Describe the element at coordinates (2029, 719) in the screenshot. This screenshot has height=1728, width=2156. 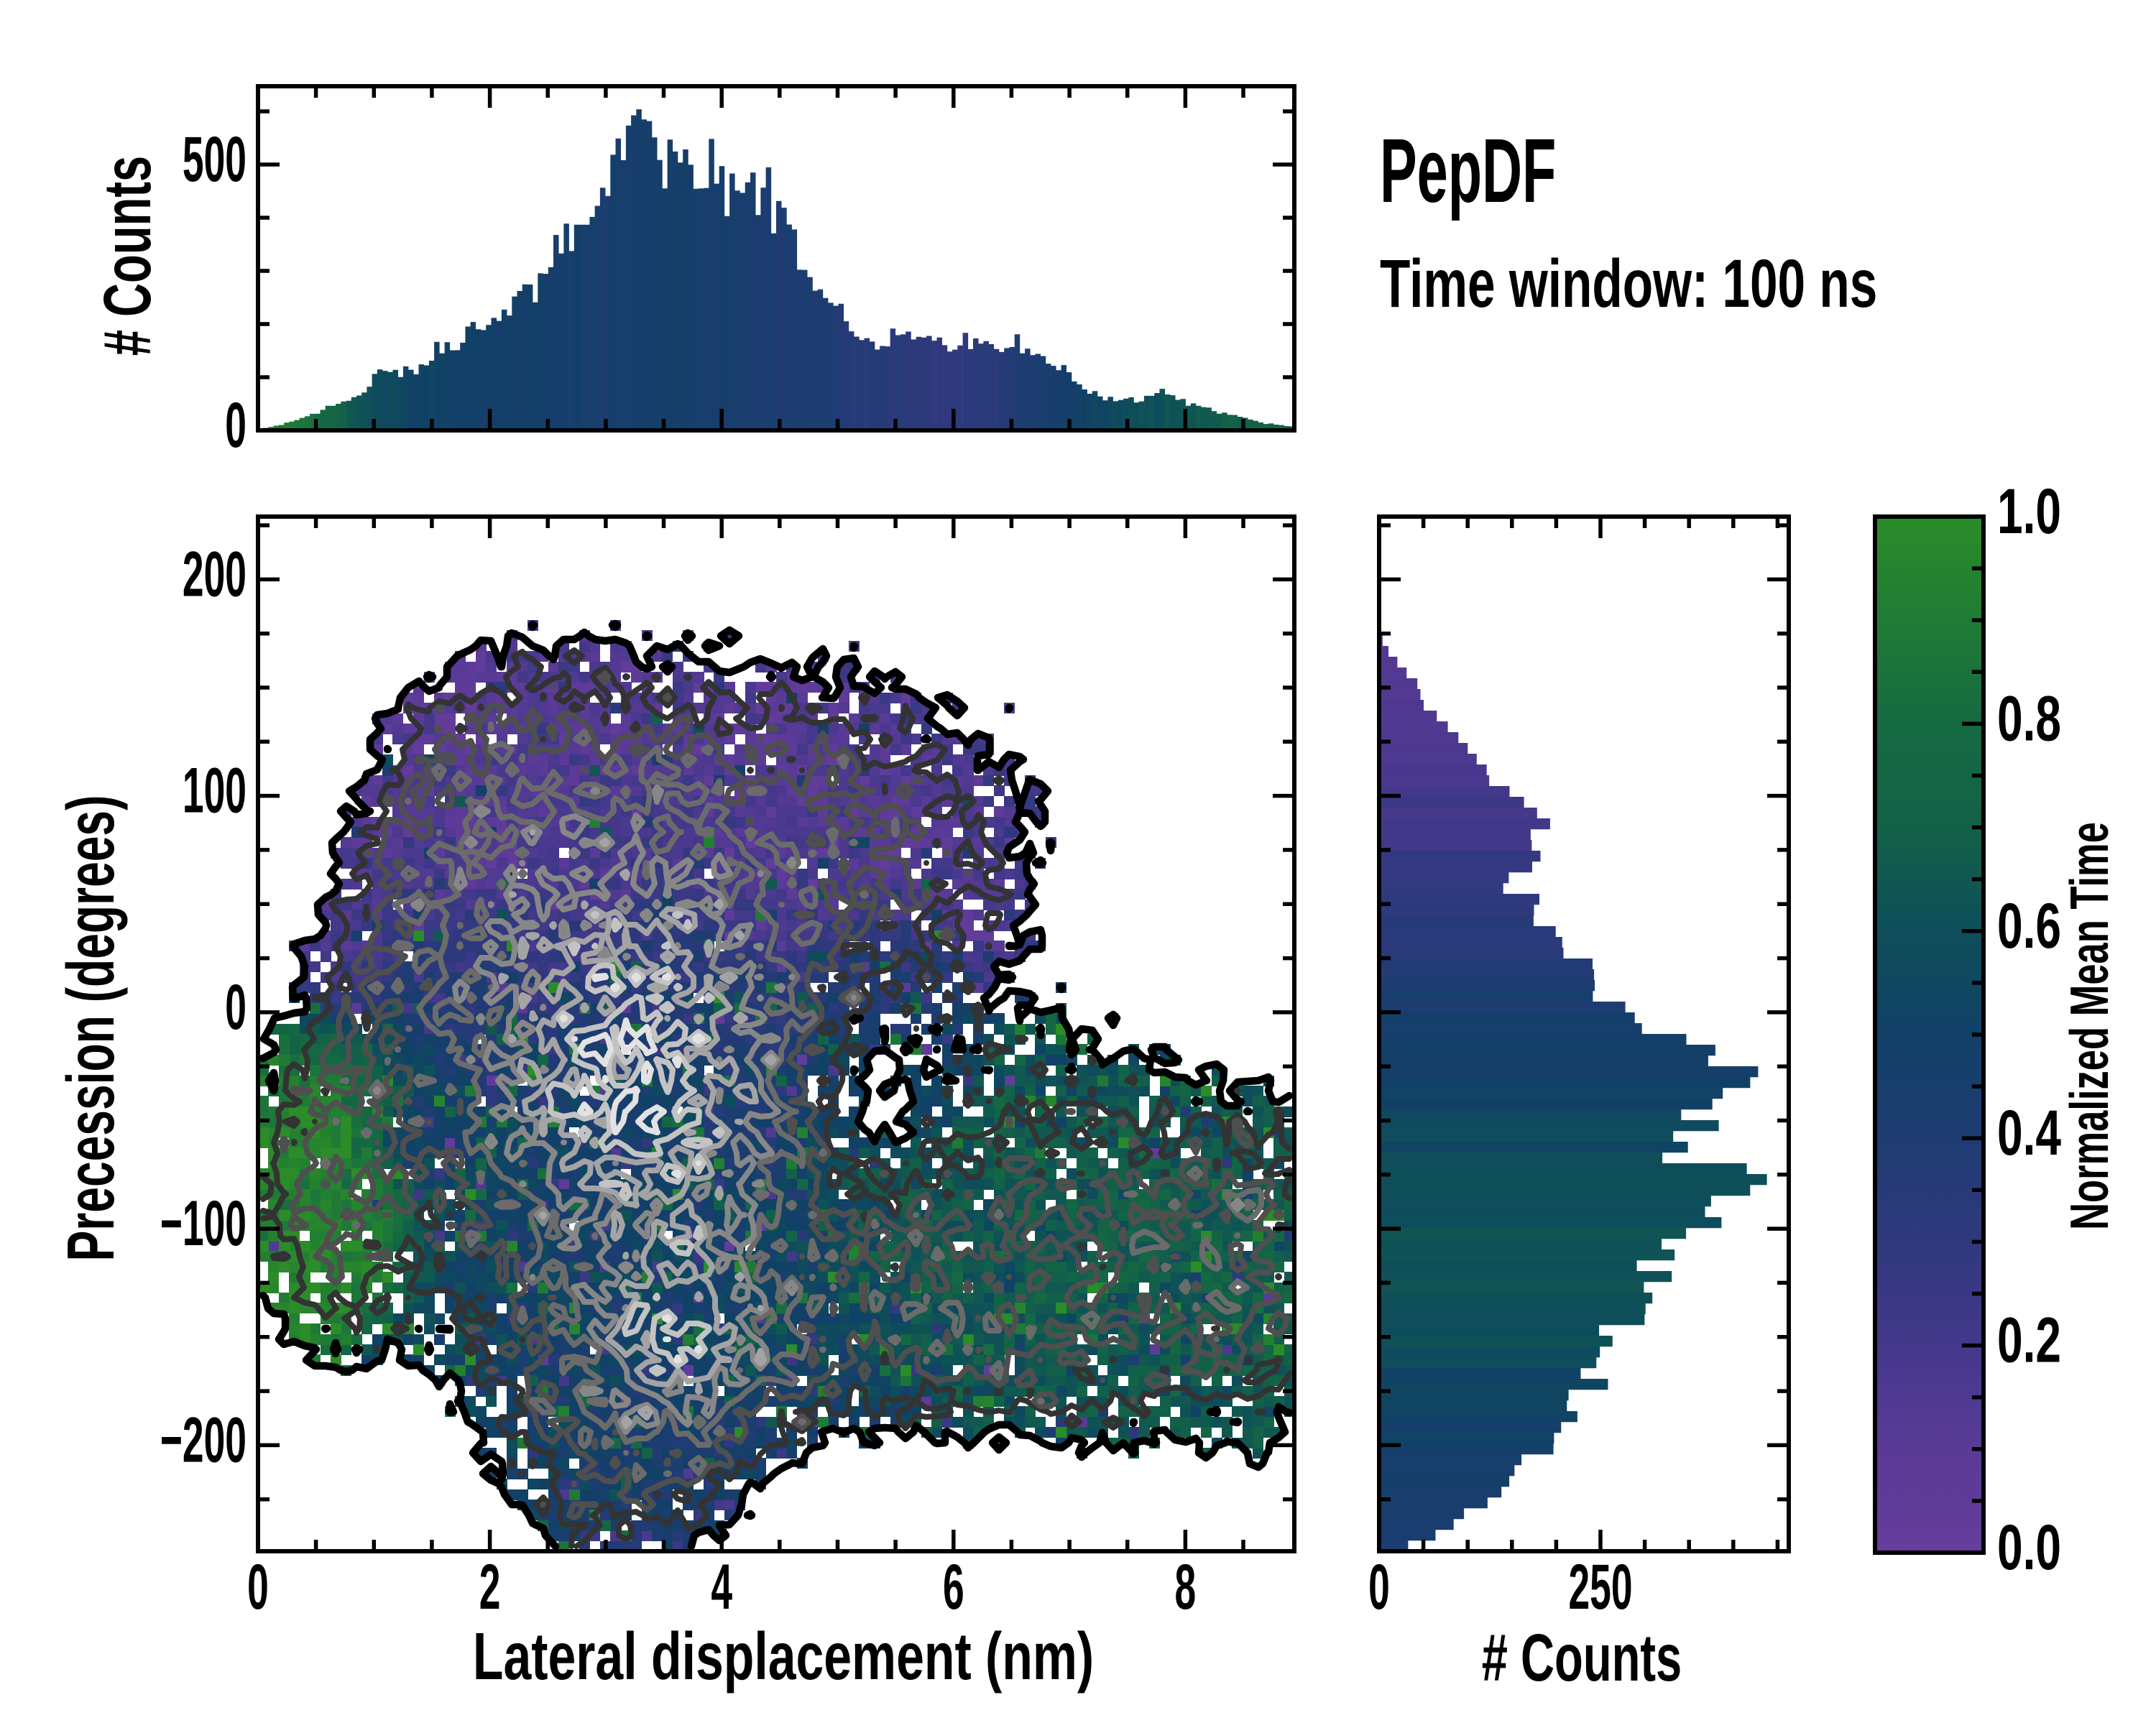
I see `svg-text: 0.8` at that location.